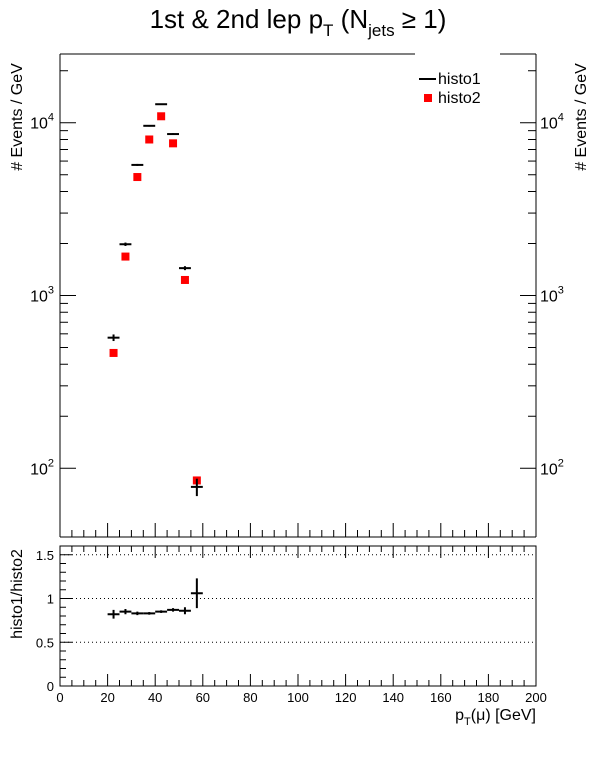 The image size is (596, 772). What do you see at coordinates (59, 697) in the screenshot?
I see `x-tick-label: 0` at bounding box center [59, 697].